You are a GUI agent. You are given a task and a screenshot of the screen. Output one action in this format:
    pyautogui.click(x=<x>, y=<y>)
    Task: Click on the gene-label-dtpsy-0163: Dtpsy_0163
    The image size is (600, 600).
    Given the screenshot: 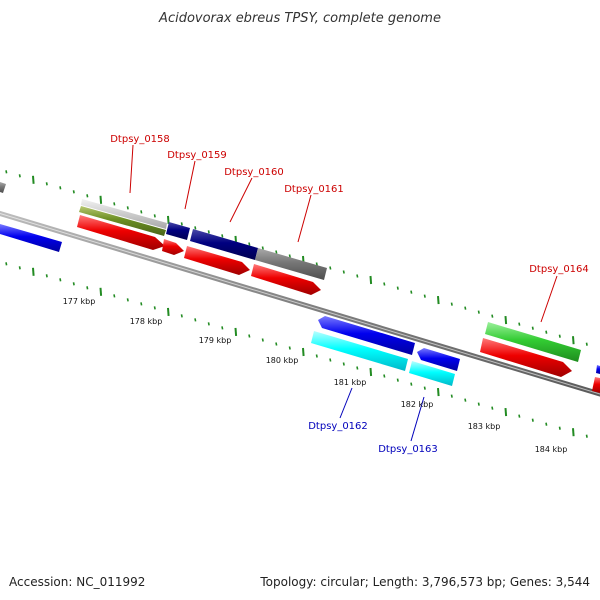 What is the action you would take?
    pyautogui.click(x=408, y=449)
    